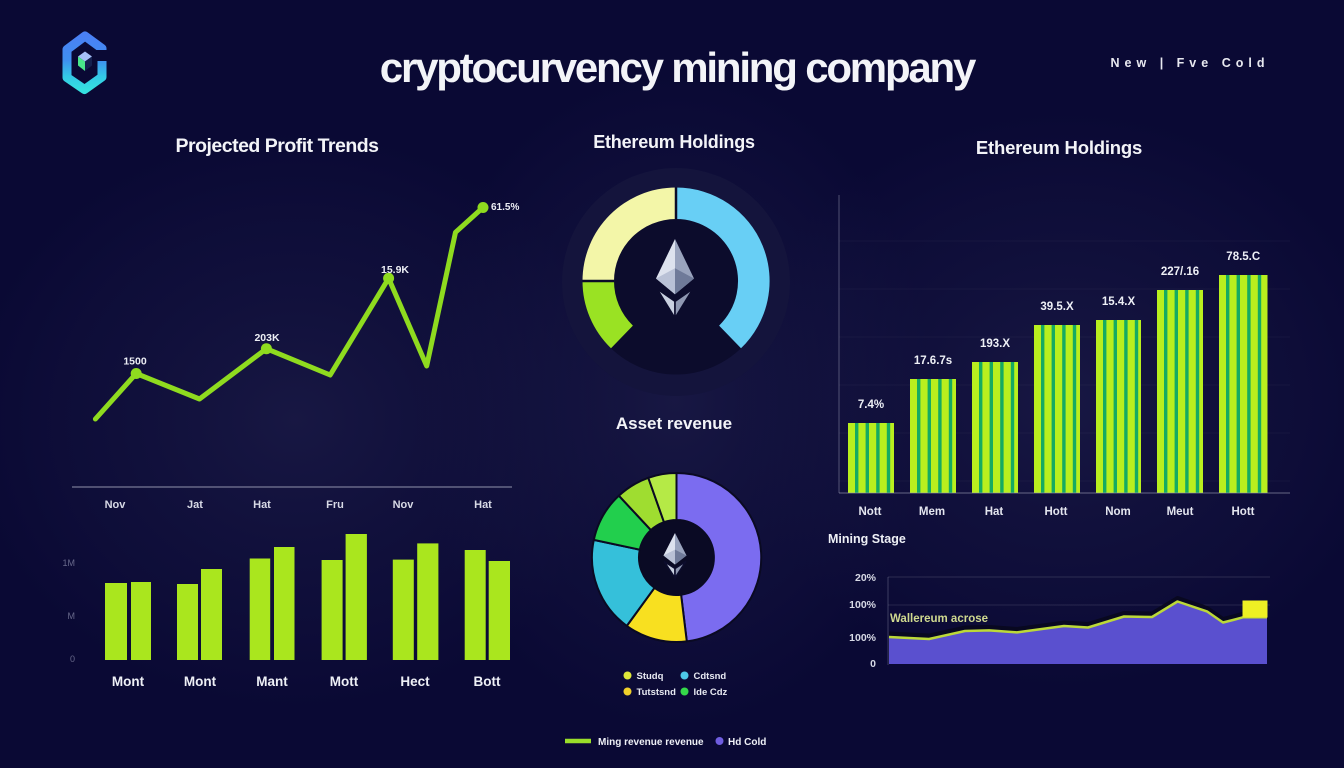 The height and width of the screenshot is (768, 1344). What do you see at coordinates (505, 207) in the screenshot?
I see `svg-text: 61.5%` at bounding box center [505, 207].